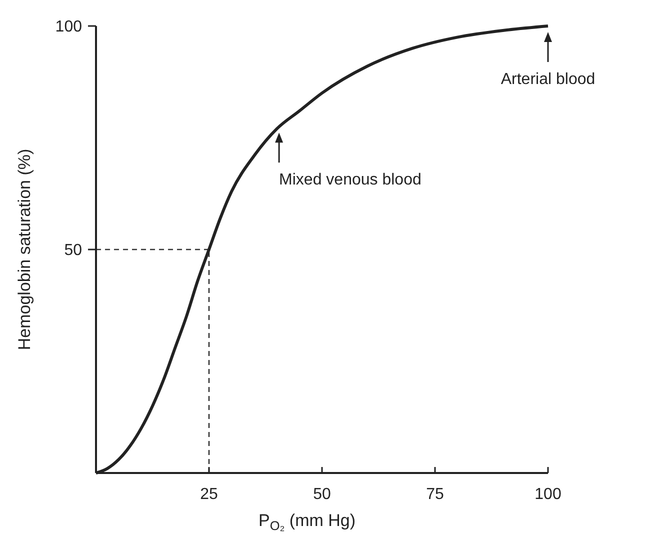 The image size is (660, 540). Describe the element at coordinates (209, 494) in the screenshot. I see `x-tick-label: 25` at that location.